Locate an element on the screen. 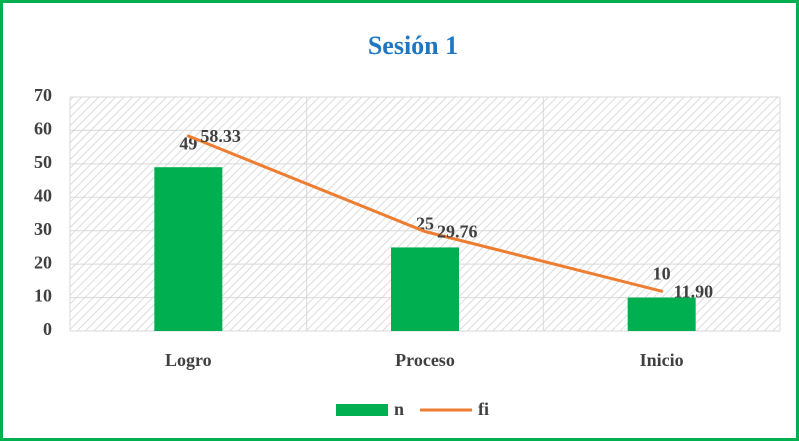 The width and height of the screenshot is (799, 441). line-value-label: 29.76 is located at coordinates (457, 232).